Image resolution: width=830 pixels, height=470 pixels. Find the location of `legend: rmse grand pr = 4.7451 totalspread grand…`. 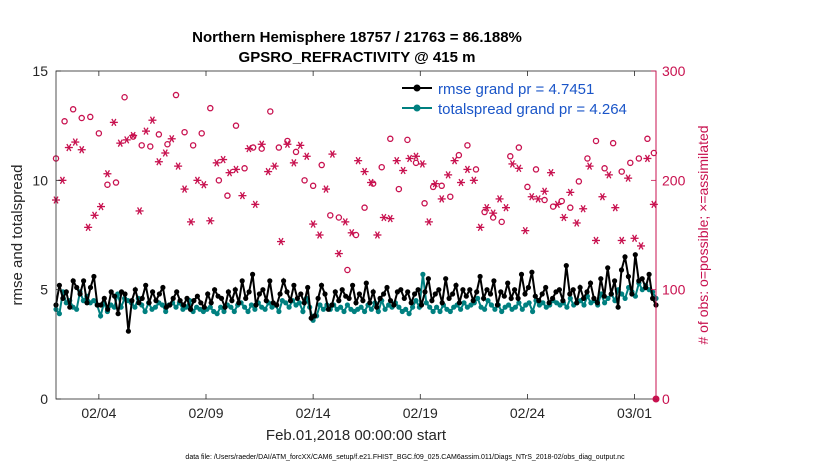

legend: rmse grand pr = 4.7451 totalspread grand… is located at coordinates (514, 99).